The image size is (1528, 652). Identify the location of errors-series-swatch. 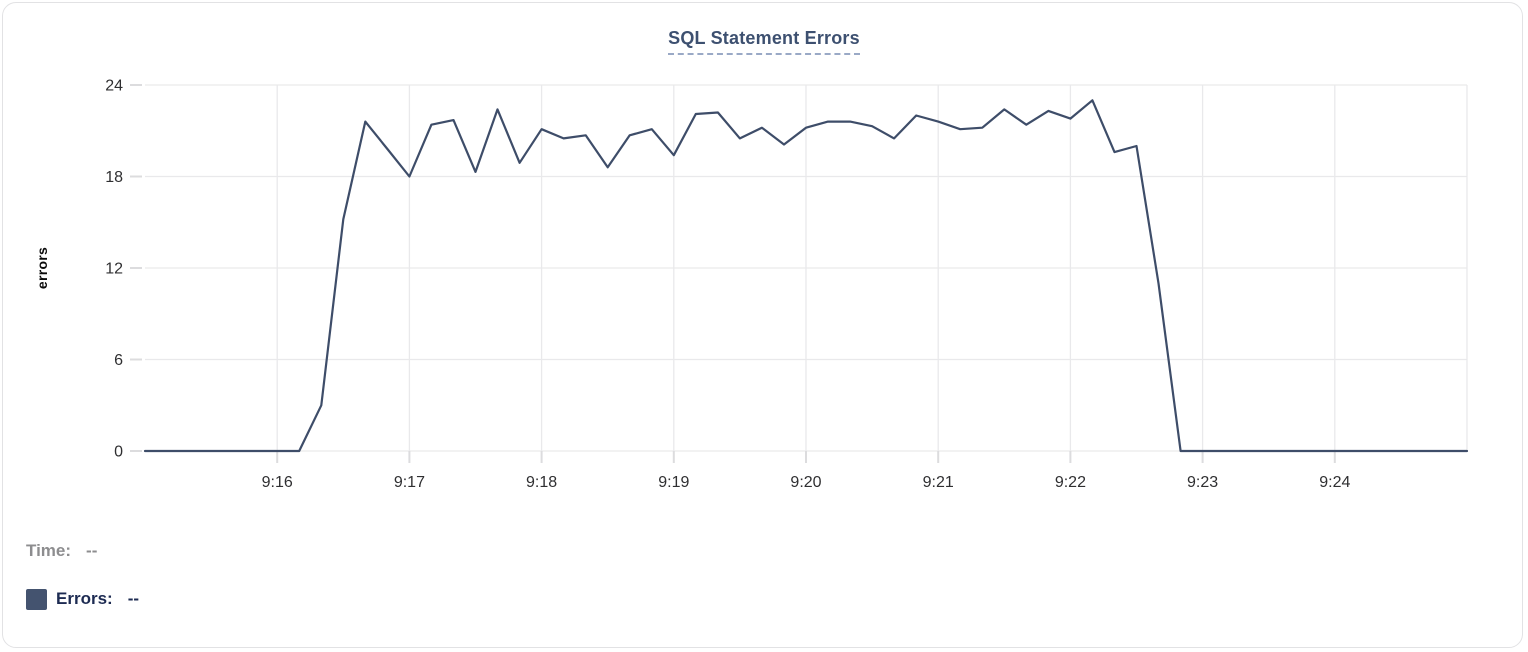
(36, 599).